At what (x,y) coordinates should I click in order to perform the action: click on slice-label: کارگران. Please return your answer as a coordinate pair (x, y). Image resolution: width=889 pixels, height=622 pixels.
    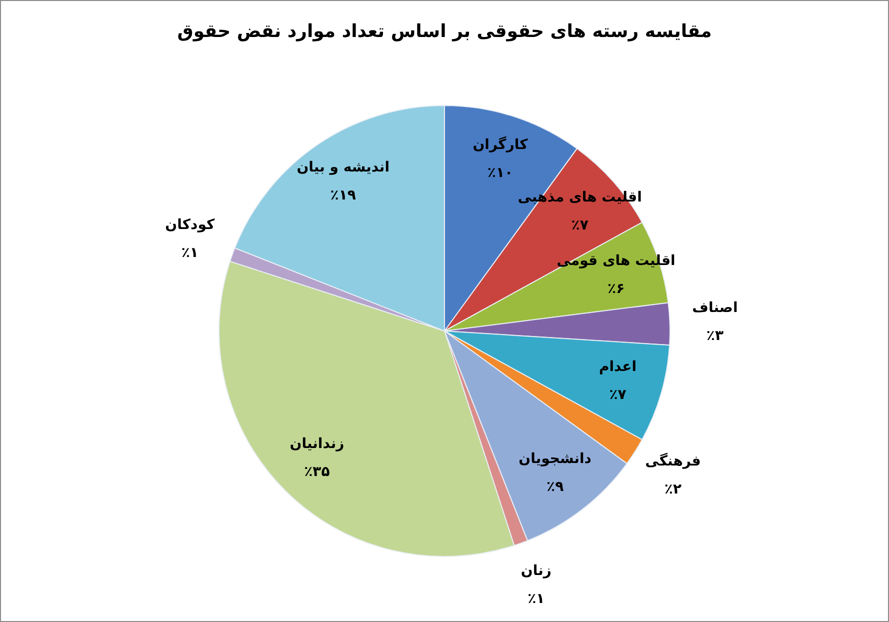
    Looking at the image, I should click on (500, 145).